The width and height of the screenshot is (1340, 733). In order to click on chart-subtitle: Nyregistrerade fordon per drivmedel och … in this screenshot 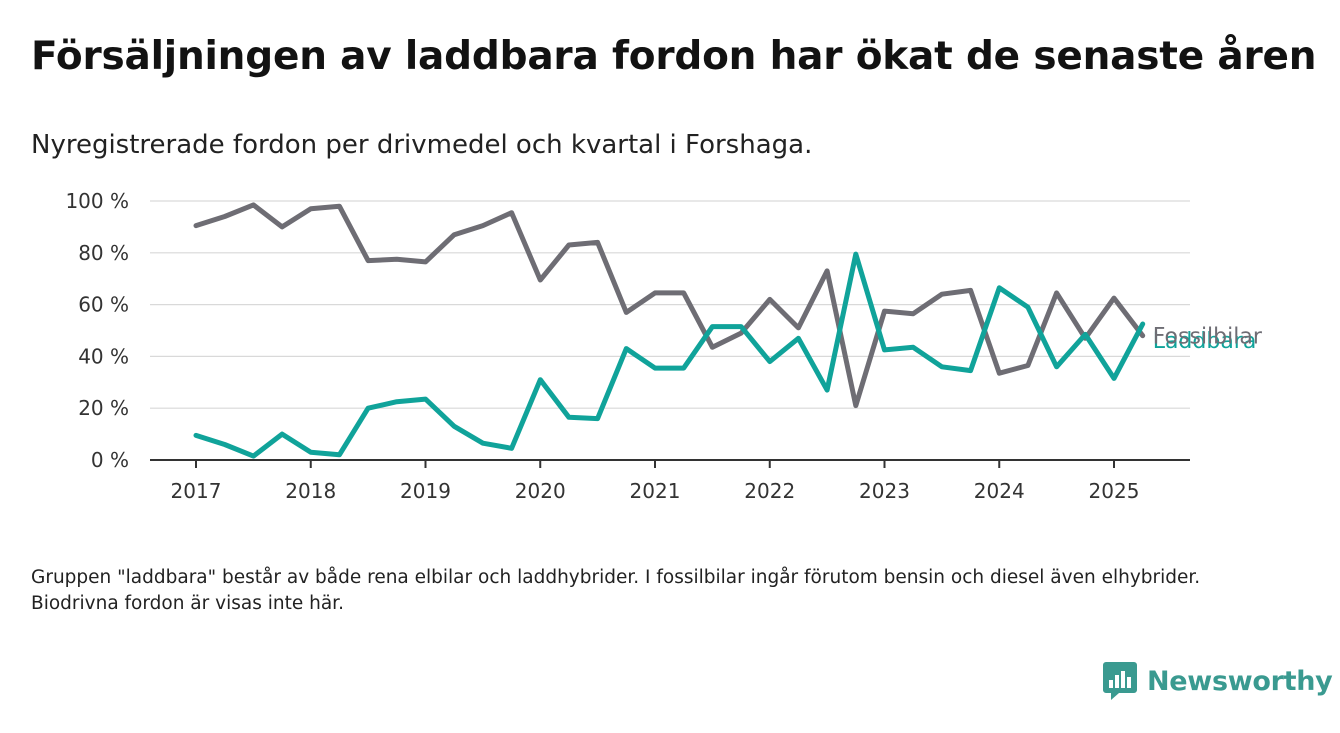, I will do `click(422, 145)`.